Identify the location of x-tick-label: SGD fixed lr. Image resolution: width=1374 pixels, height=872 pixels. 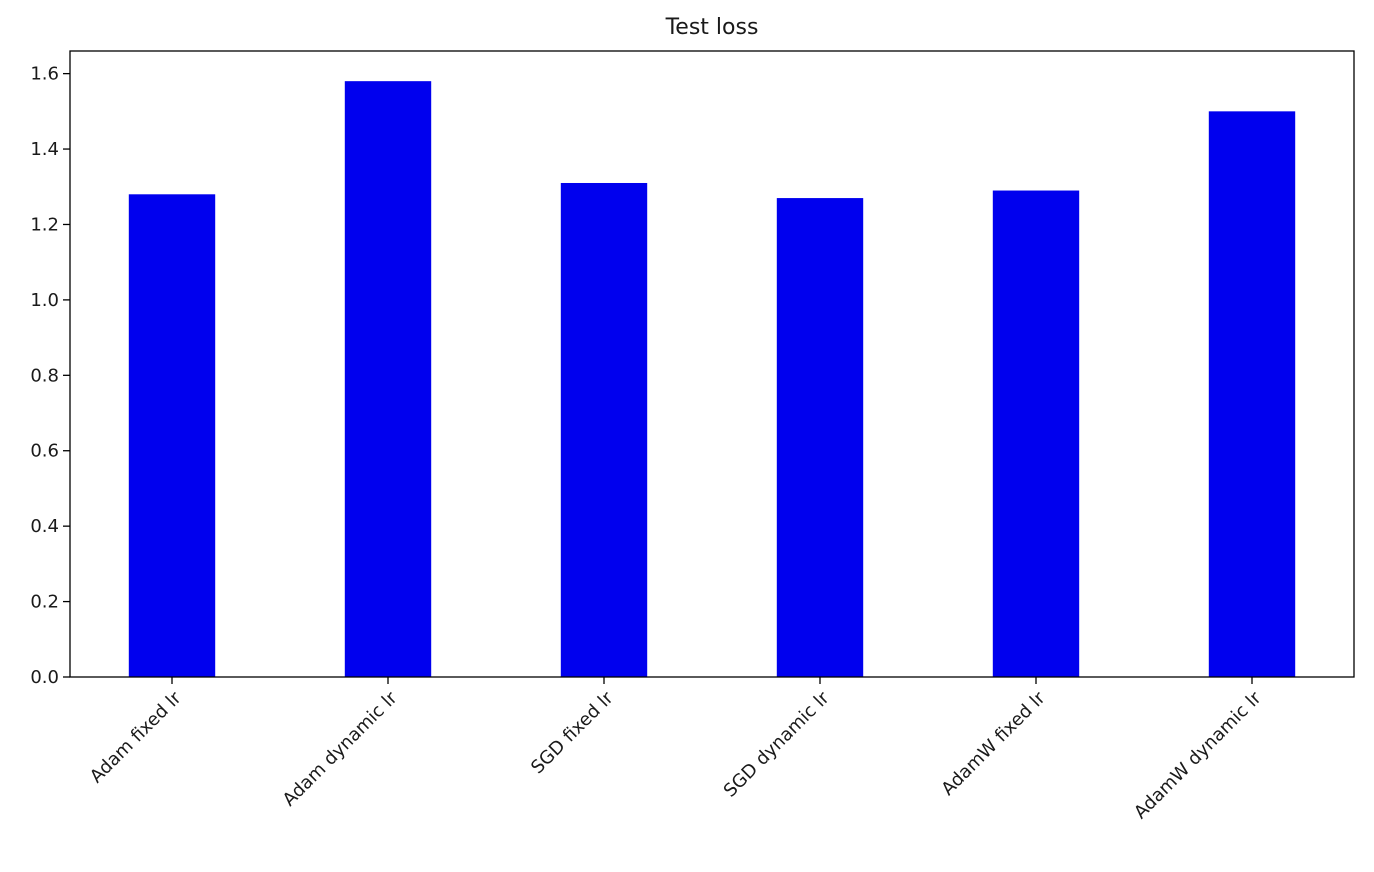
(572, 732).